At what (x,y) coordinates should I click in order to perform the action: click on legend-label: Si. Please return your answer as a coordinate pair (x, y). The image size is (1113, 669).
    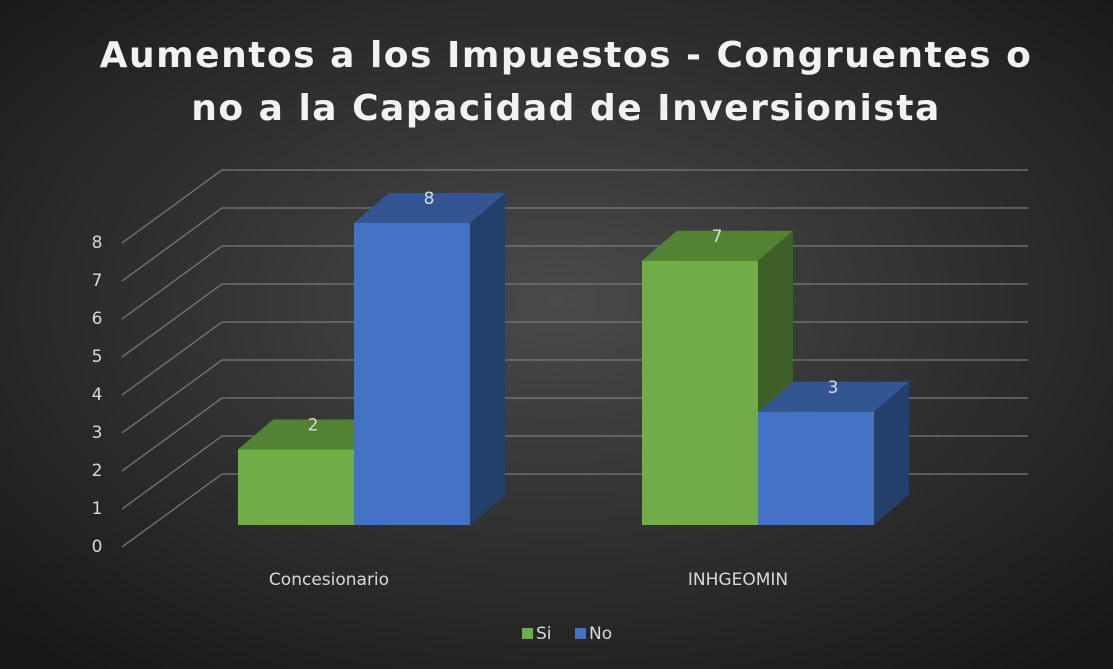
    Looking at the image, I should click on (544, 634).